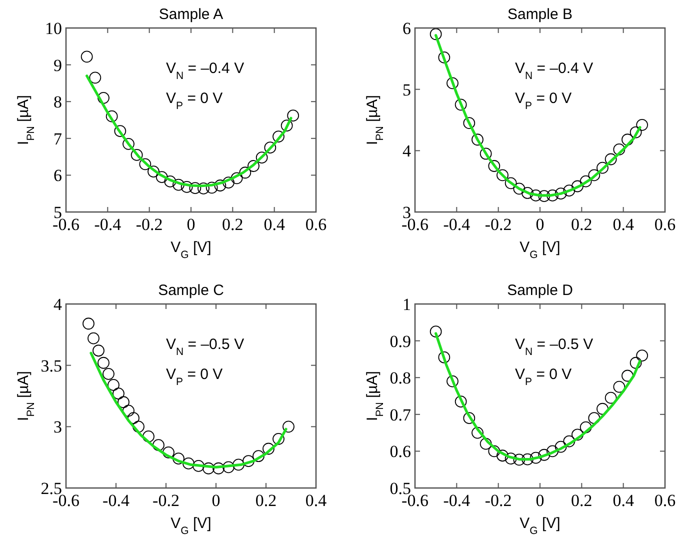  What do you see at coordinates (58, 65) in the screenshot?
I see `y-tick-label: 9` at bounding box center [58, 65].